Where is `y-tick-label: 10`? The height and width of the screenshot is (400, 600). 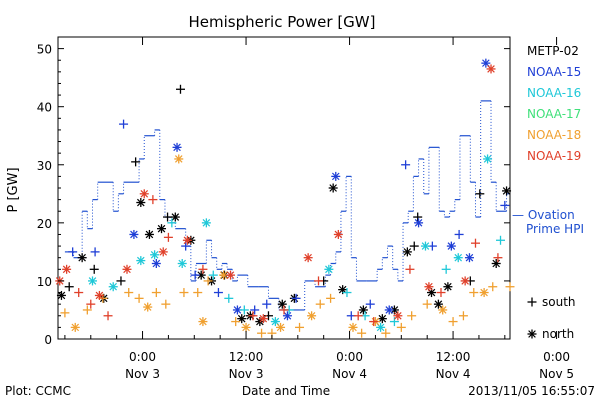 y-tick-label: 10 is located at coordinates (44, 282).